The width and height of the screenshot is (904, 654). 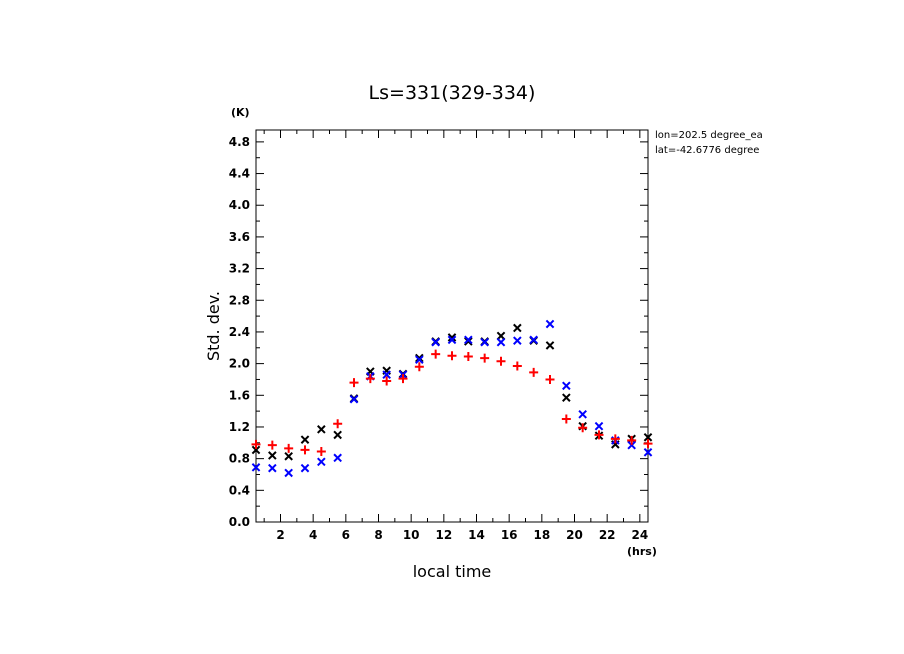 I want to click on x-tick-label: 24, so click(x=639, y=535).